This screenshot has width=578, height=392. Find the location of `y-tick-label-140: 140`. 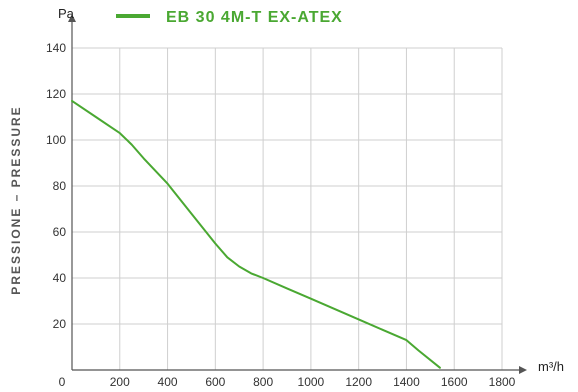

y-tick-label-140: 140 is located at coordinates (56, 48).